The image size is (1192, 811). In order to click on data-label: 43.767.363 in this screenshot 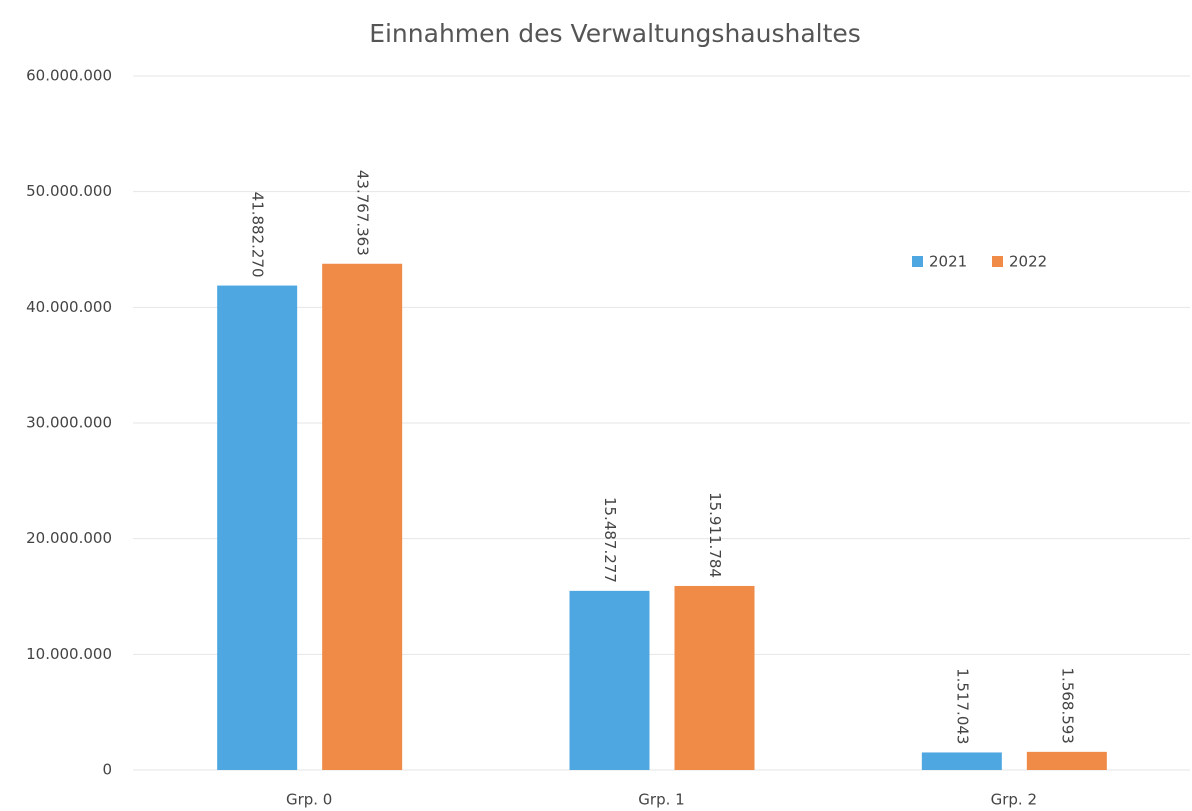, I will do `click(363, 213)`.